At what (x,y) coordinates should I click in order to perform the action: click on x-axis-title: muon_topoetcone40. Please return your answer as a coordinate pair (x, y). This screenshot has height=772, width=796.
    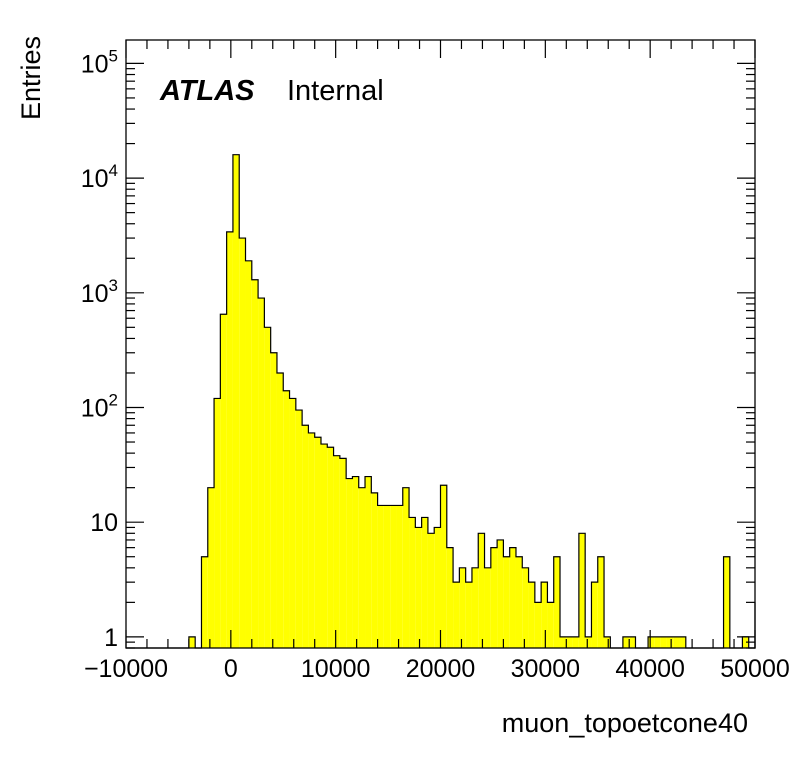
    Looking at the image, I should click on (625, 723).